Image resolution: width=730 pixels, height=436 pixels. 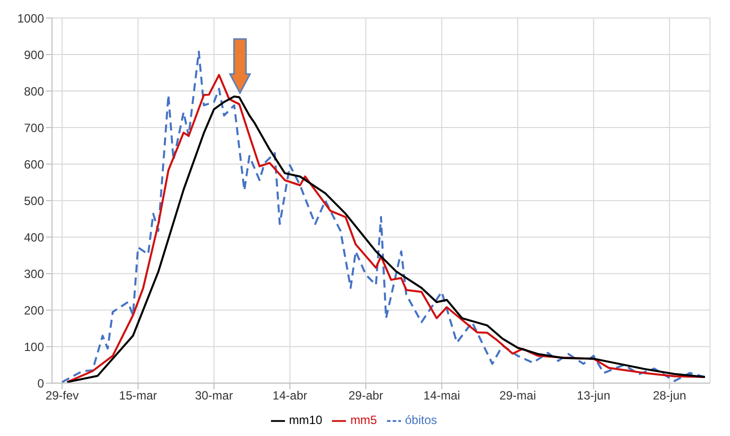 I want to click on x-tick-label: 13-jun, so click(x=593, y=395).